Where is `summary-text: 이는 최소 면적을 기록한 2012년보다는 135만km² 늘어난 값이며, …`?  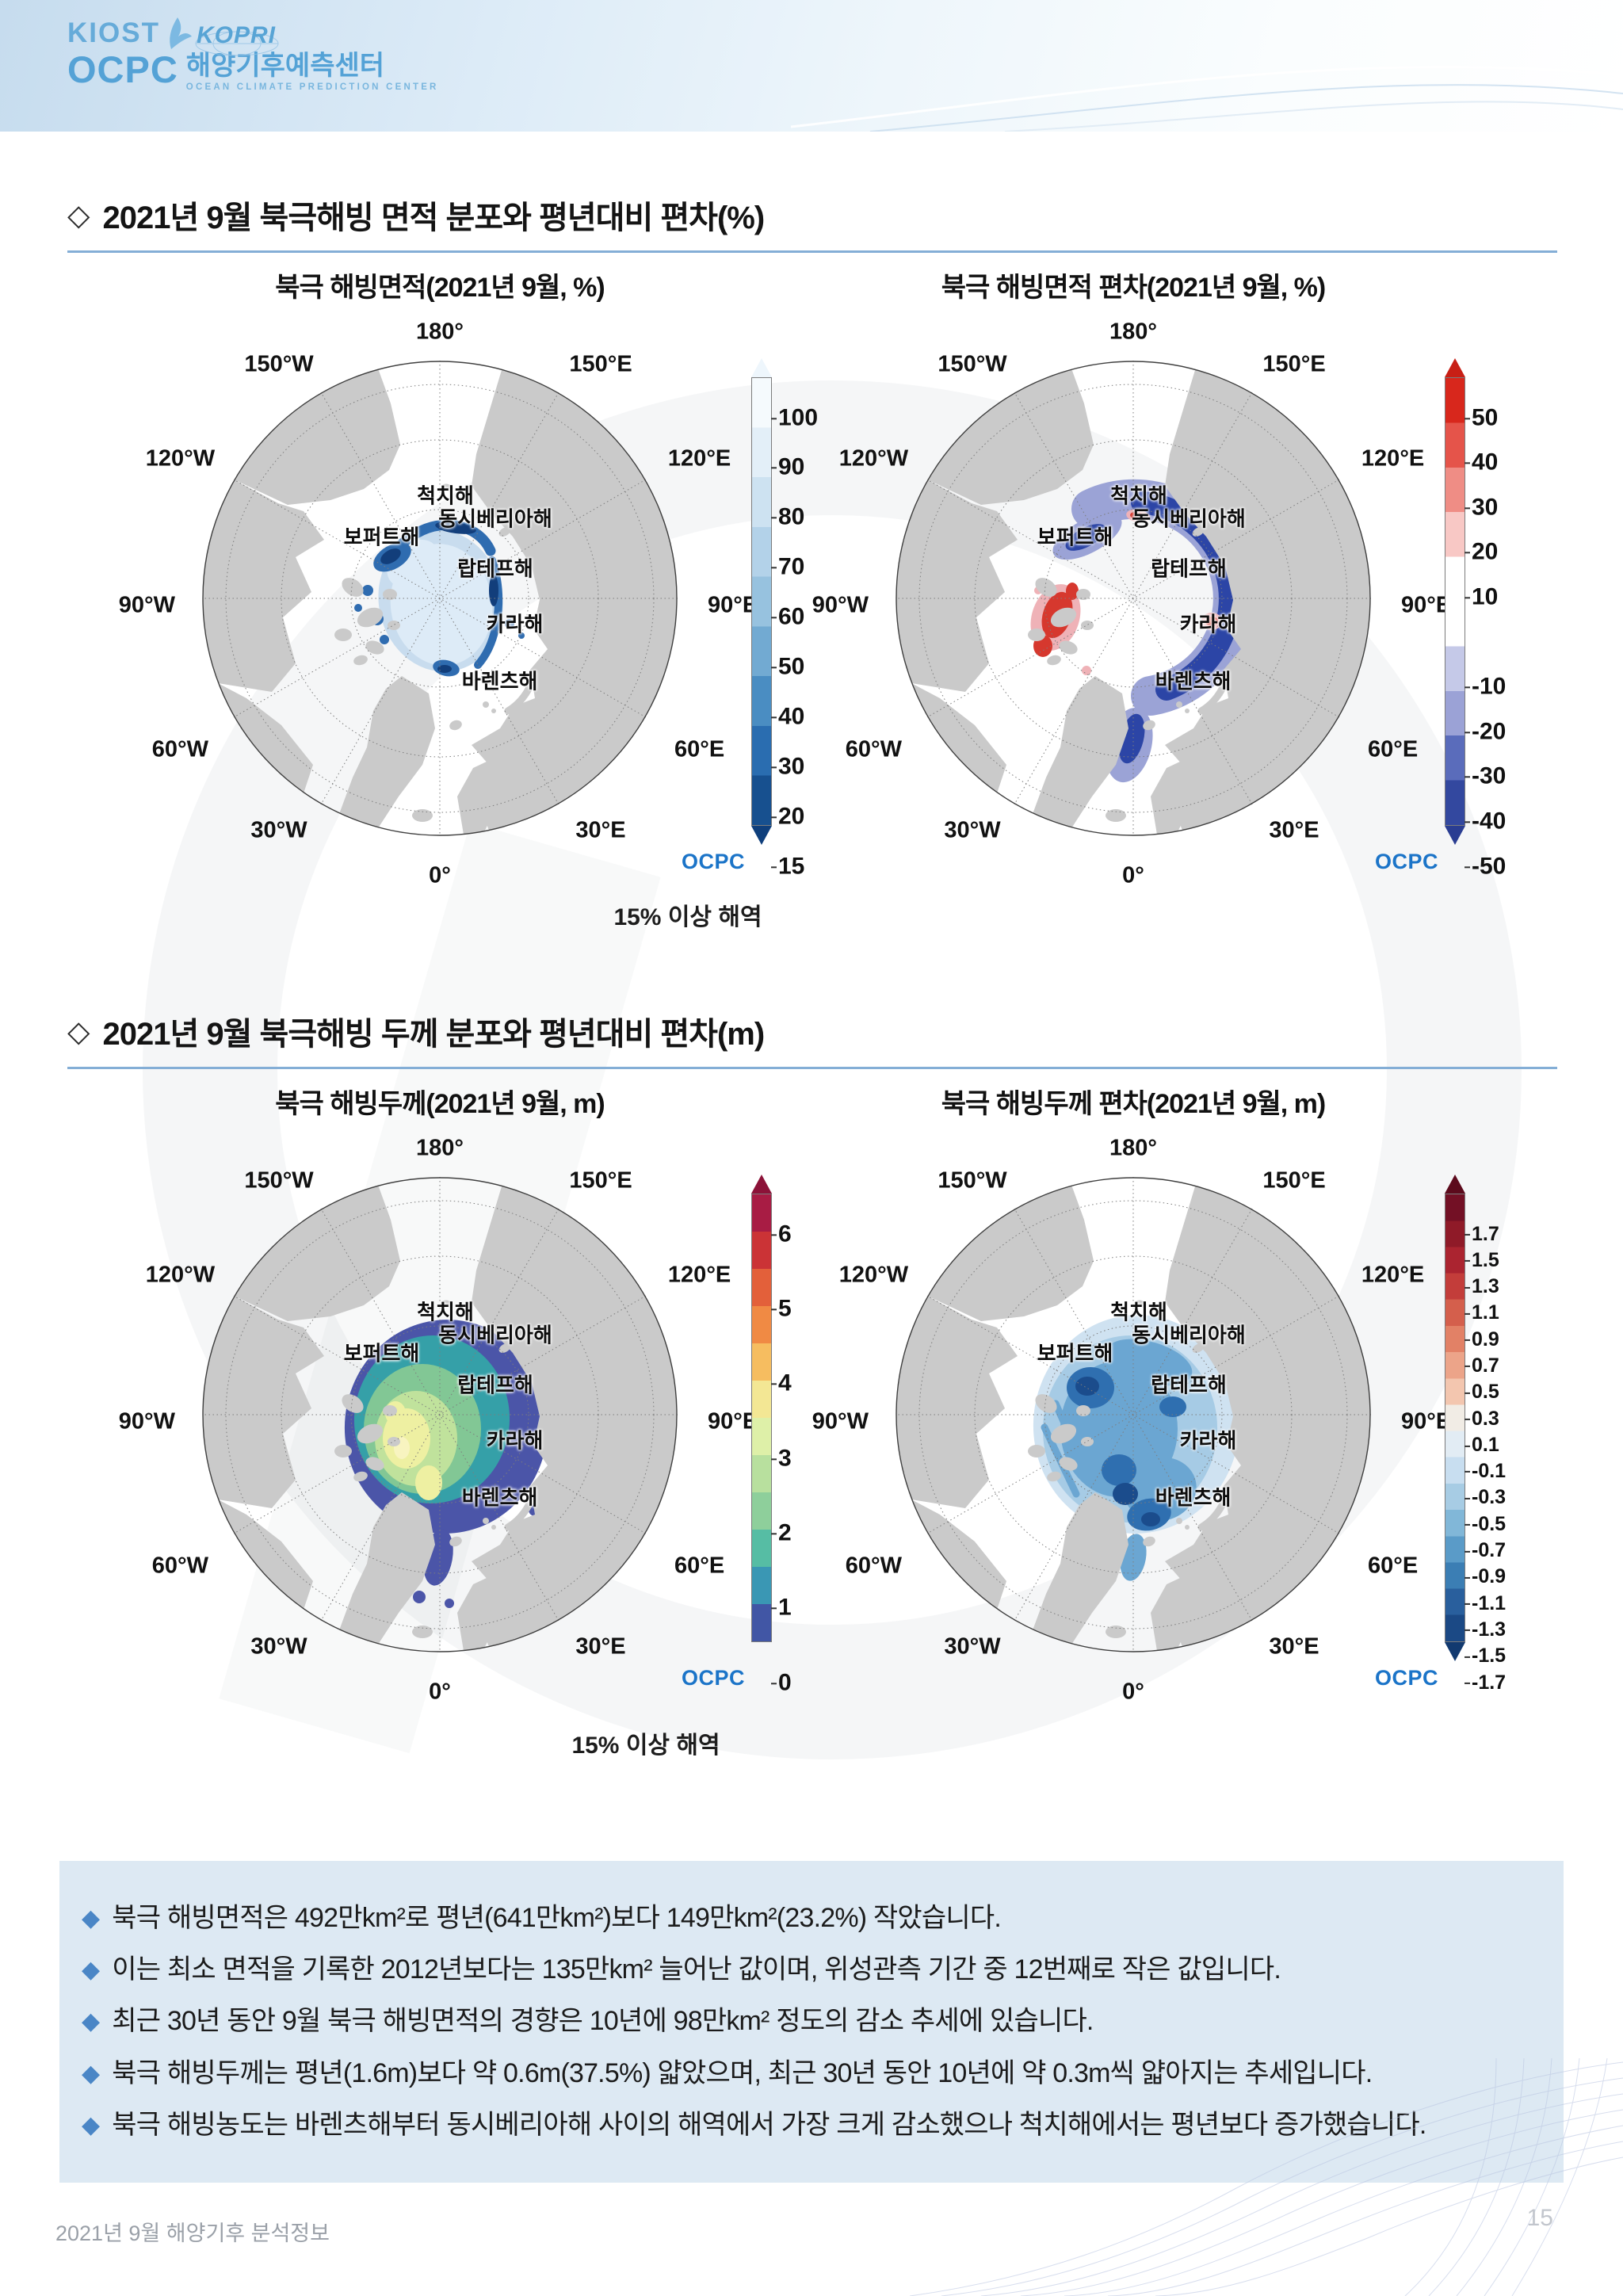
summary-text: 이는 최소 면적을 기록한 2012년보다는 135만km² 늘어난 값이며, … is located at coordinates (696, 1969).